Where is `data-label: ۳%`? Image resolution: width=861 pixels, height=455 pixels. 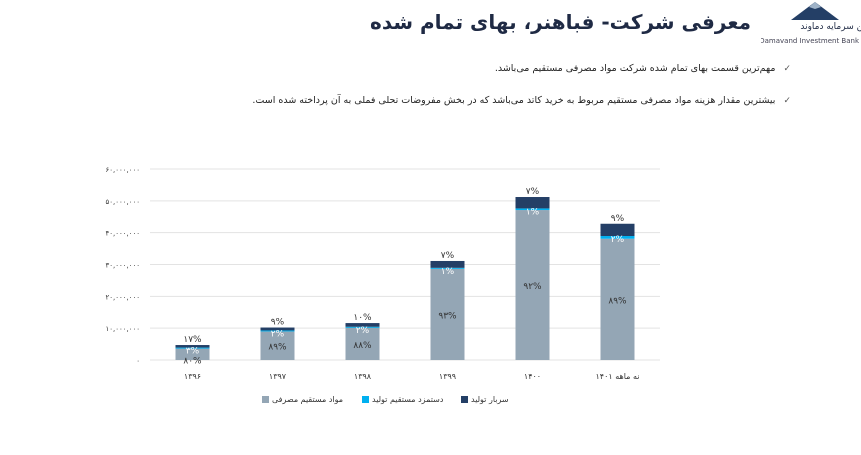 data-label: ۳% is located at coordinates (193, 352).